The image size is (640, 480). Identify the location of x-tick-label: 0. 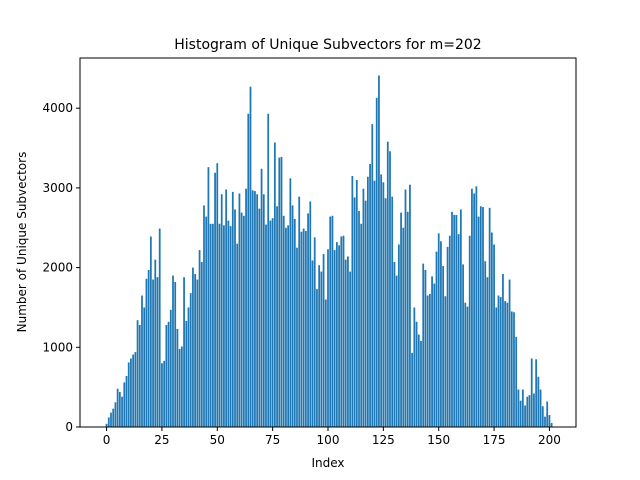
(107, 440).